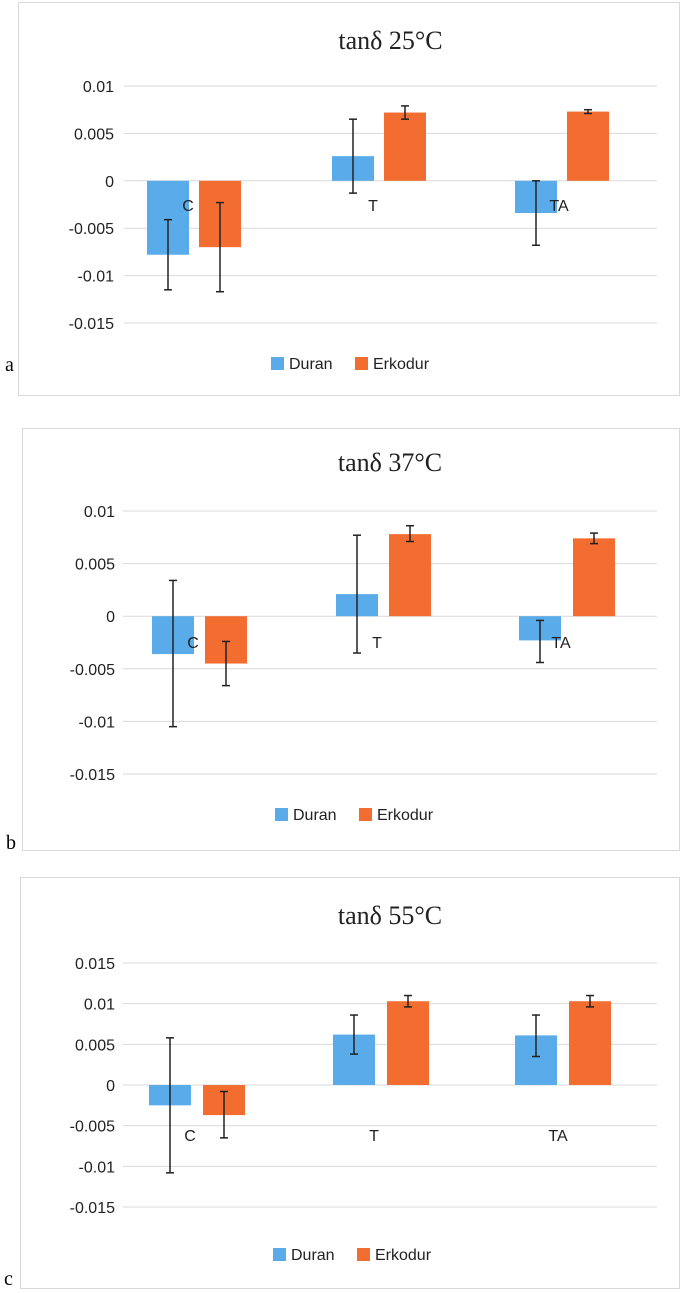 This screenshot has height=1293, width=685. Describe the element at coordinates (8, 1279) in the screenshot. I see `panel-label-c: c` at that location.